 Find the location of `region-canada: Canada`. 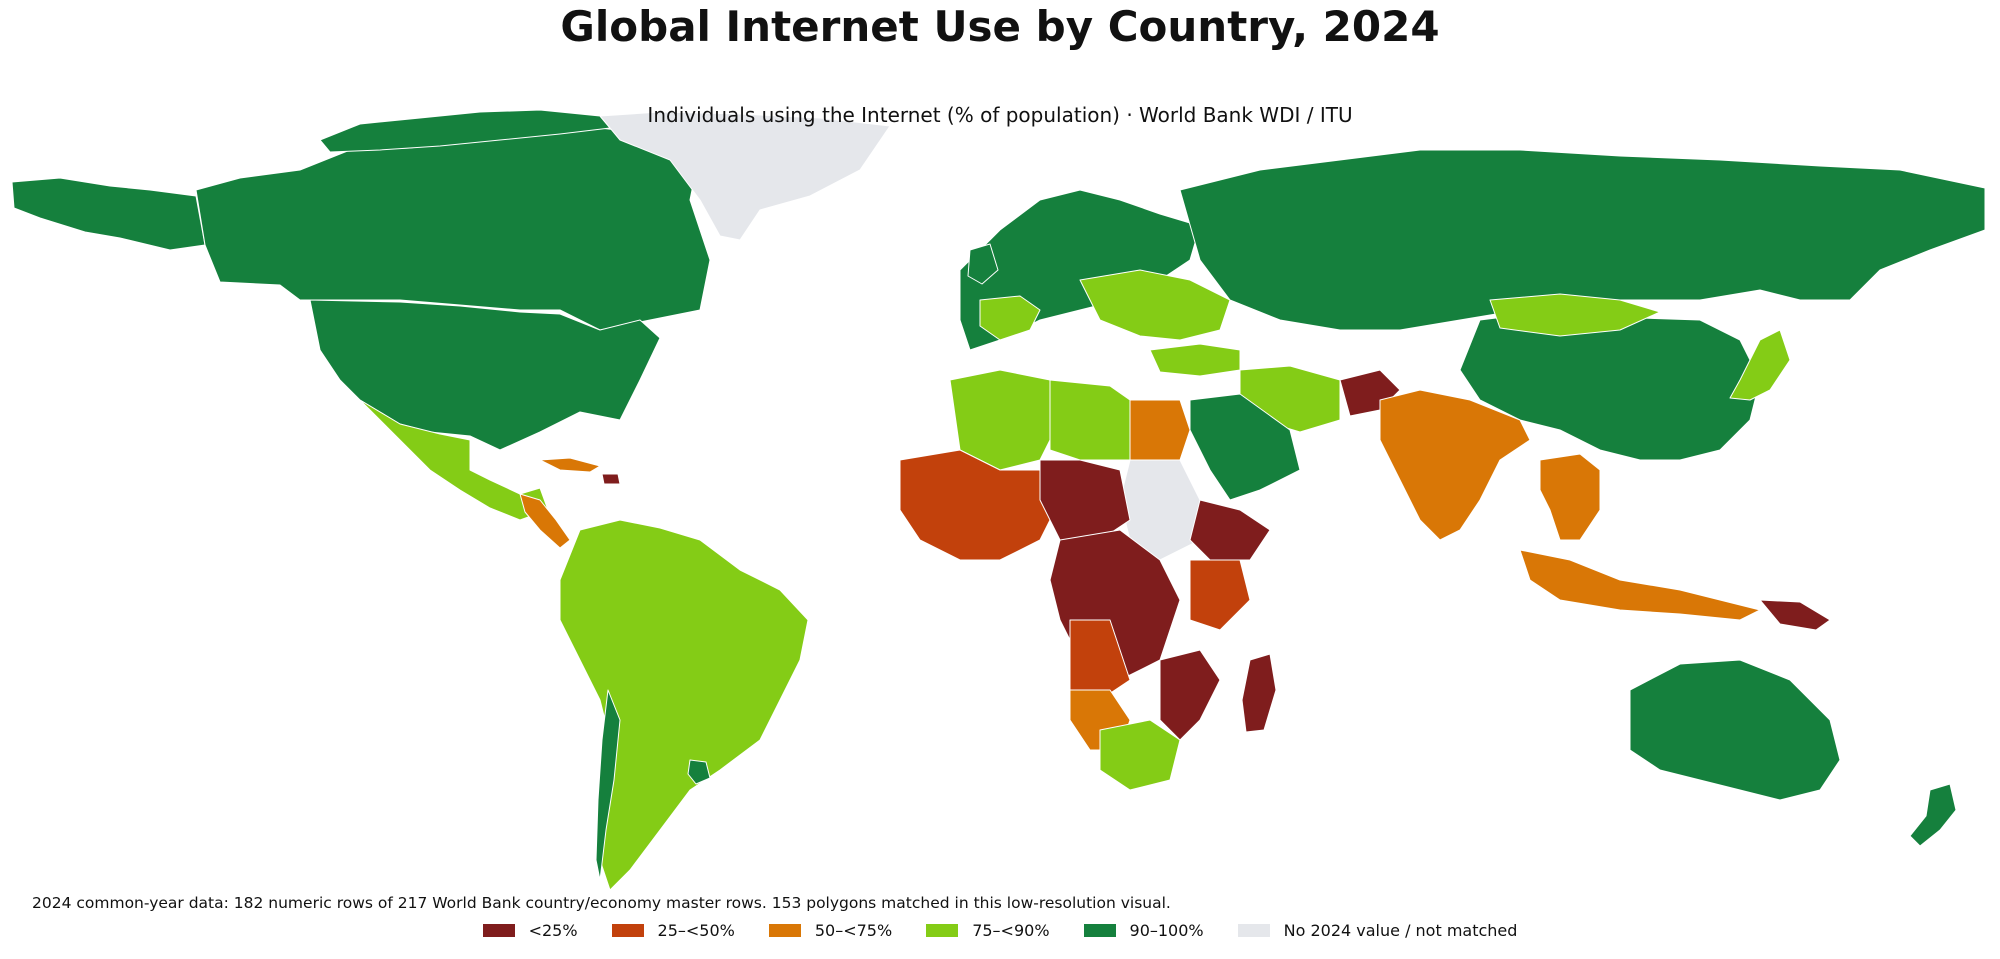

region-canada: Canada is located at coordinates (453, 229).